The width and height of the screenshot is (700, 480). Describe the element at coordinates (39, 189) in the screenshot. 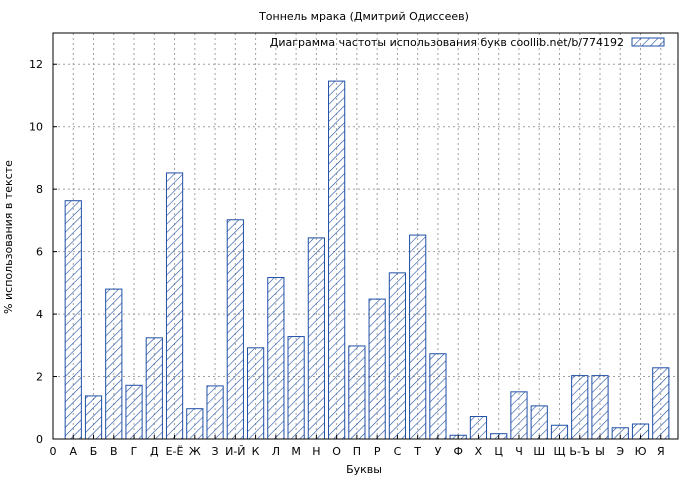

I see `y-tick-label: 8` at that location.